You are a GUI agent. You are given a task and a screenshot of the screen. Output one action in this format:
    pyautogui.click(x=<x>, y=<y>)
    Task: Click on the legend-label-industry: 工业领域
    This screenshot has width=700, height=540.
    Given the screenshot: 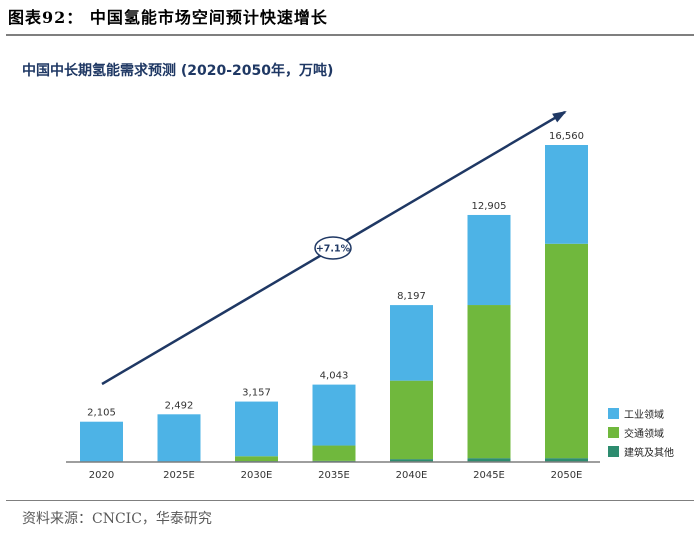 What is the action you would take?
    pyautogui.click(x=644, y=415)
    